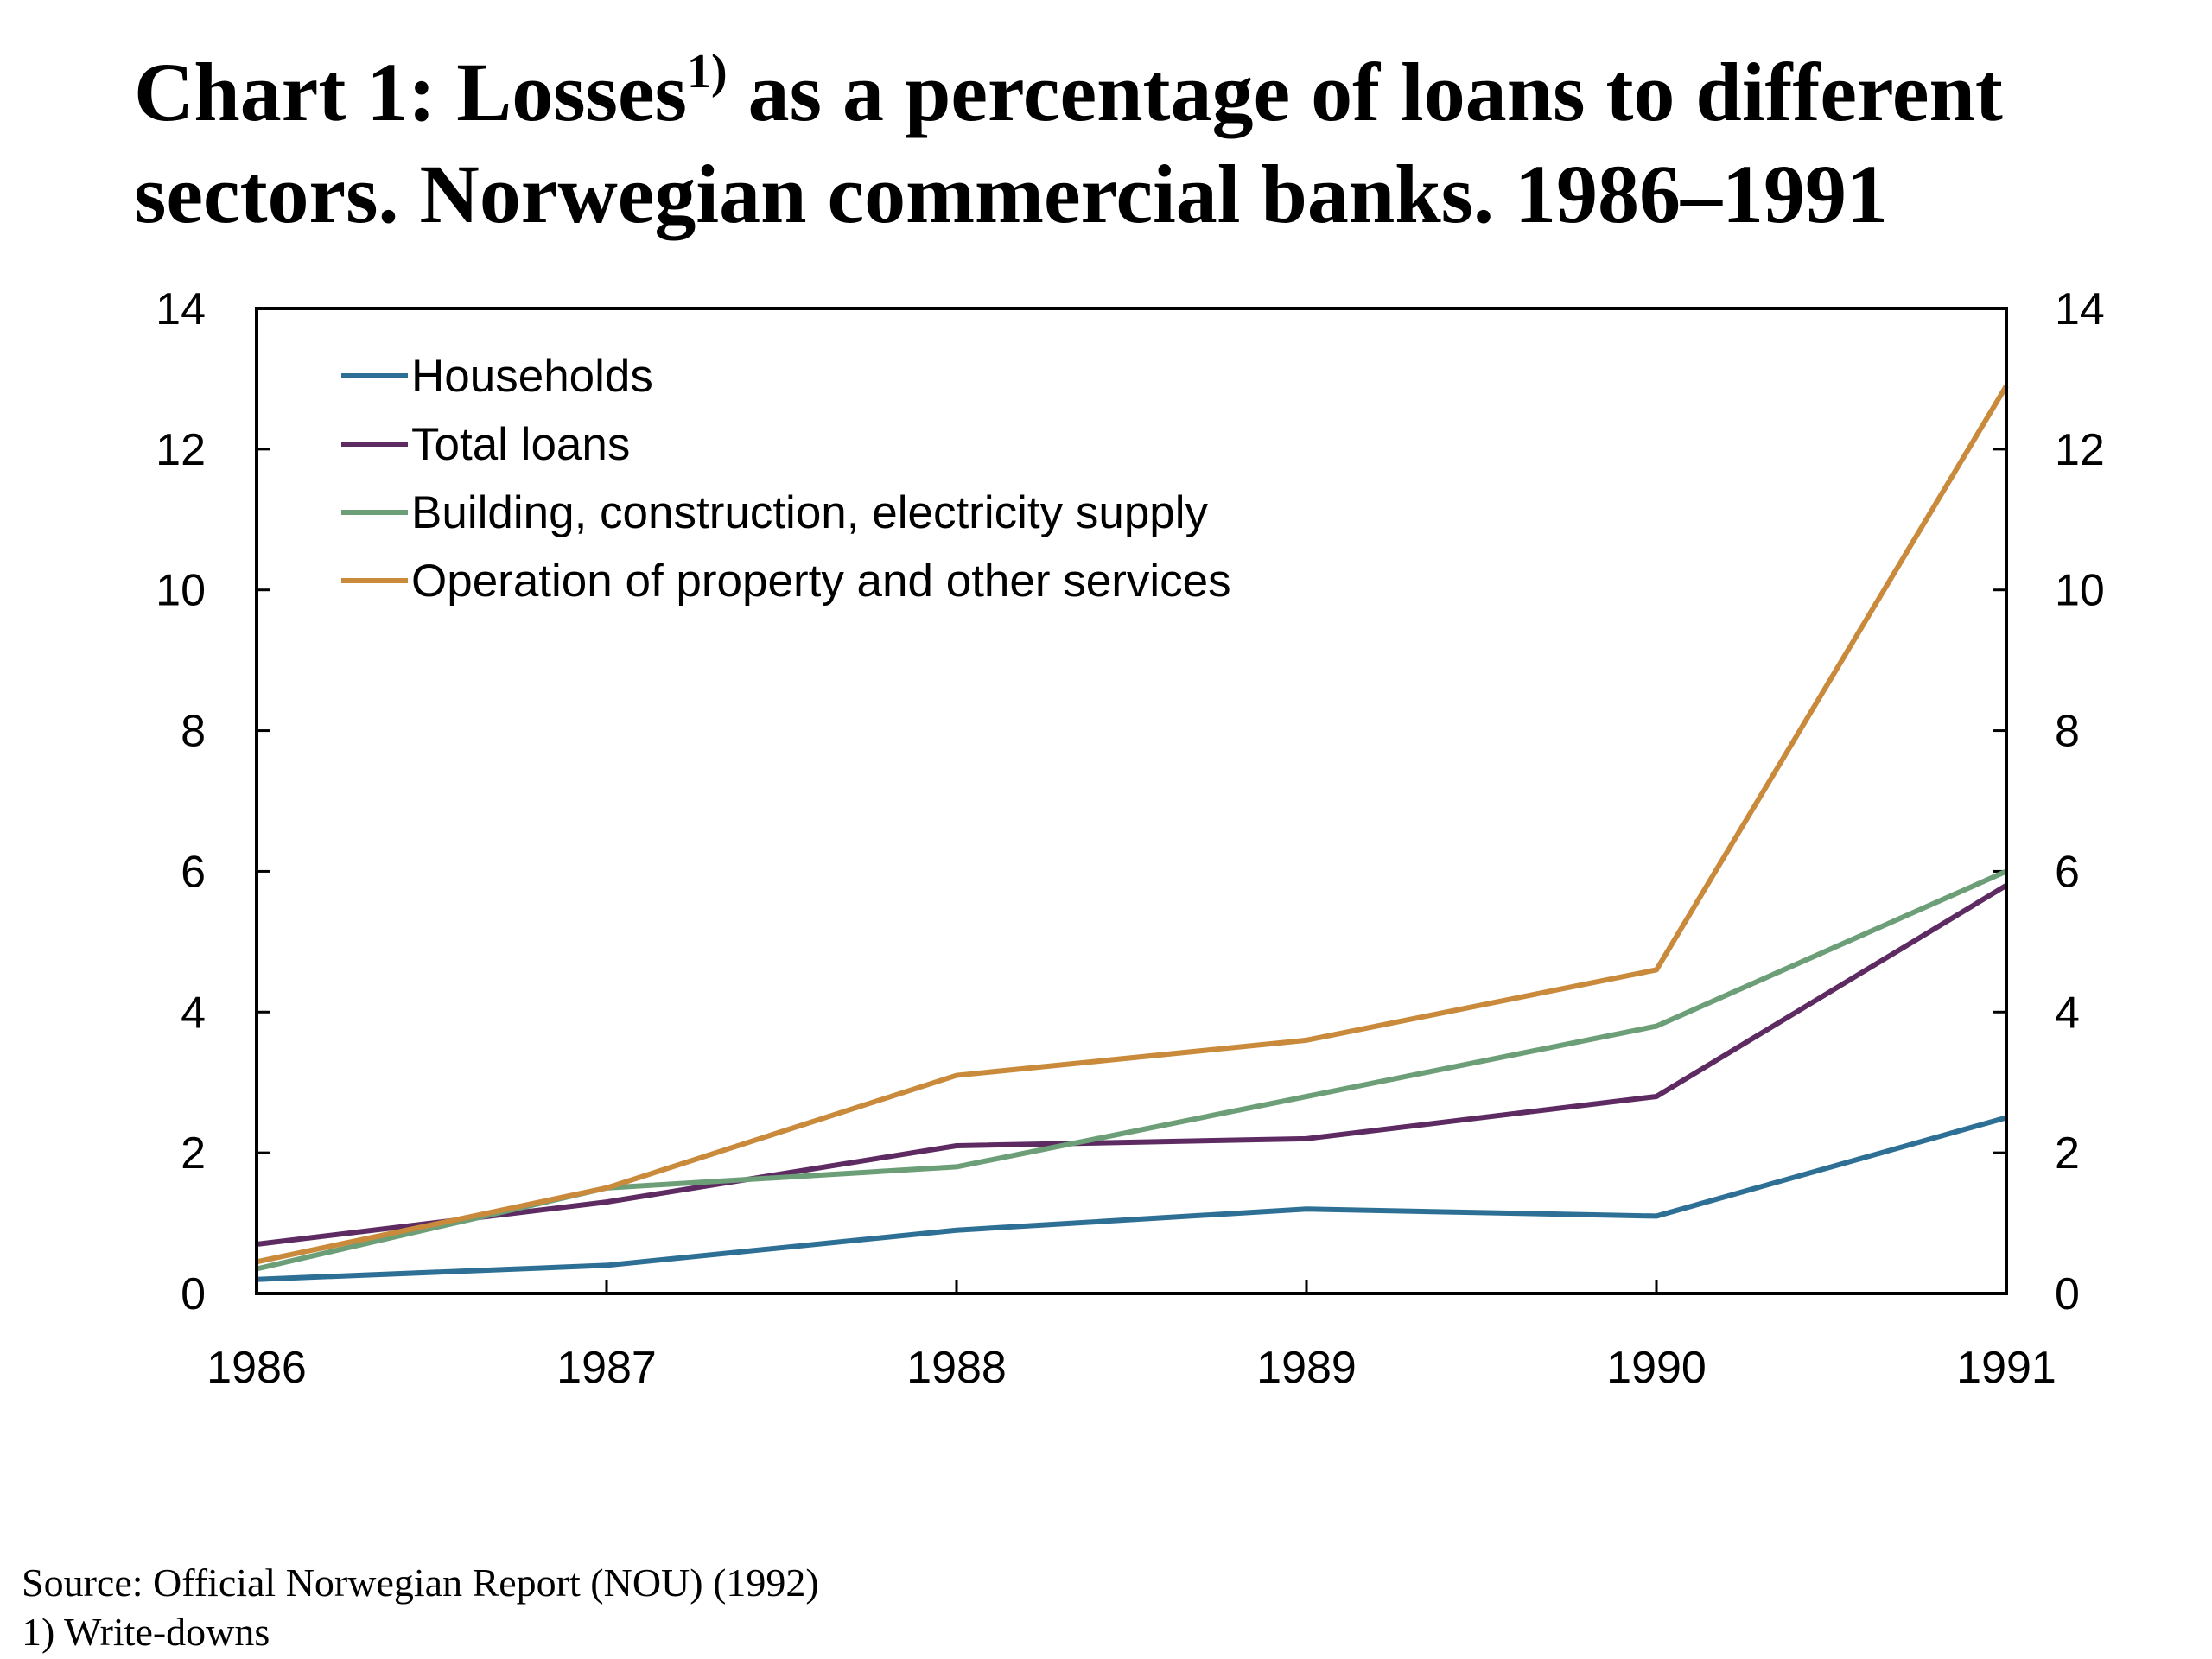 This screenshot has width=2212, height=1659. What do you see at coordinates (2067, 872) in the screenshot?
I see `y-tick-label-right: 6` at bounding box center [2067, 872].